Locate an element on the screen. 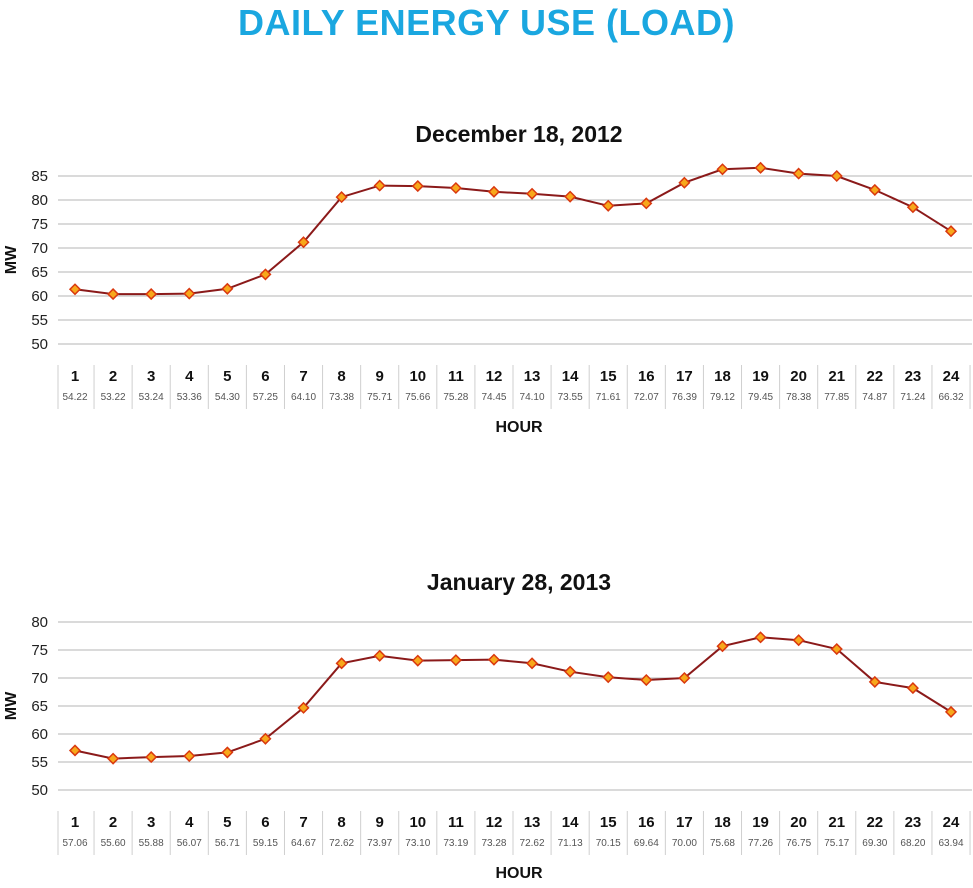 This screenshot has width=973, height=888. x-tick-label: 19 is located at coordinates (760, 376).